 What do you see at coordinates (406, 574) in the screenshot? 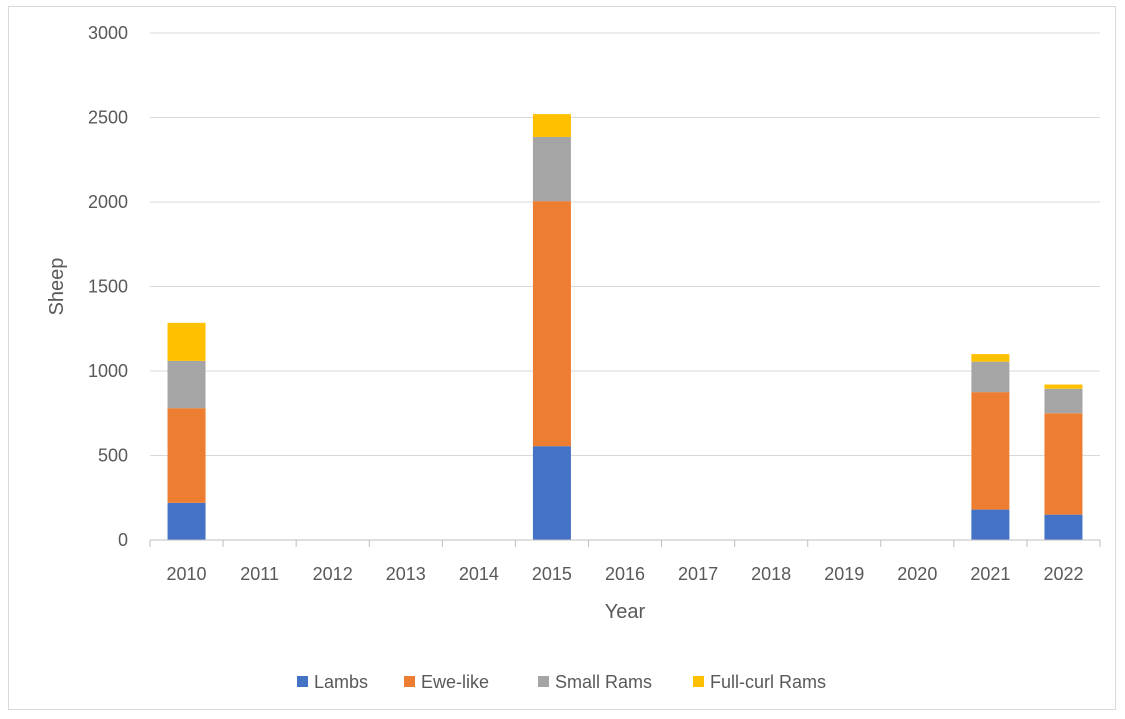
I see `x-tick-label: 2013` at bounding box center [406, 574].